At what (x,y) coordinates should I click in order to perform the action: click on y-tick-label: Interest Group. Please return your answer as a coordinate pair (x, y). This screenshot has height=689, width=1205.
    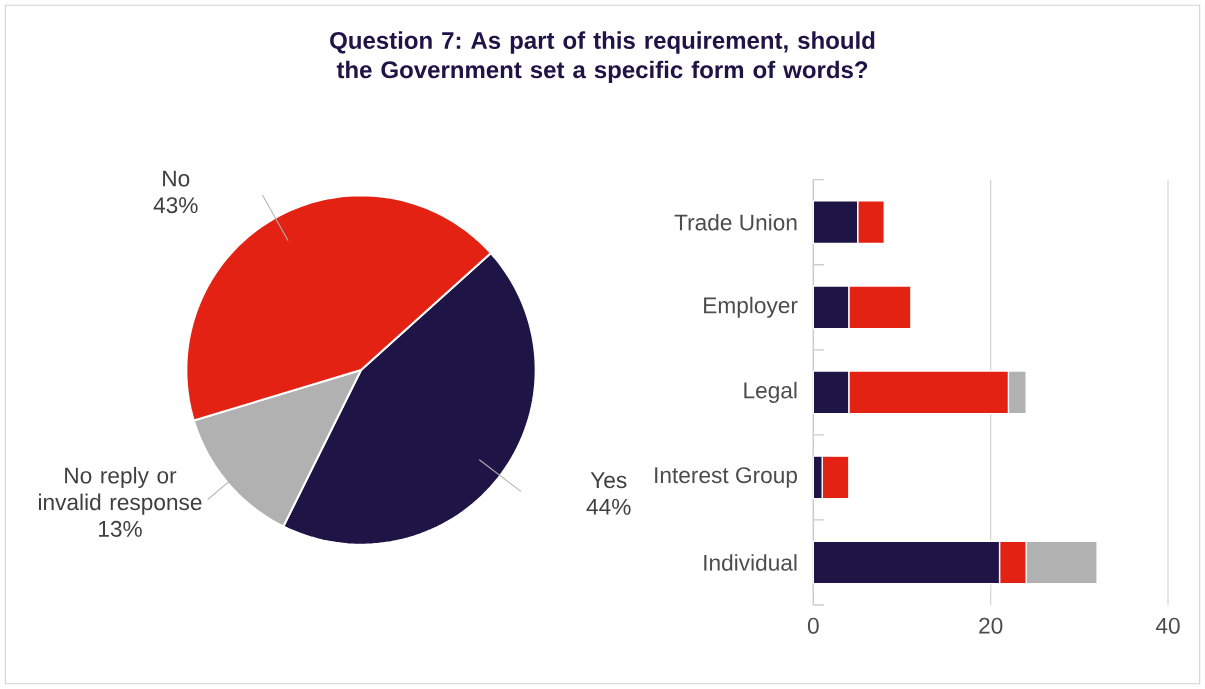
    Looking at the image, I should click on (726, 477).